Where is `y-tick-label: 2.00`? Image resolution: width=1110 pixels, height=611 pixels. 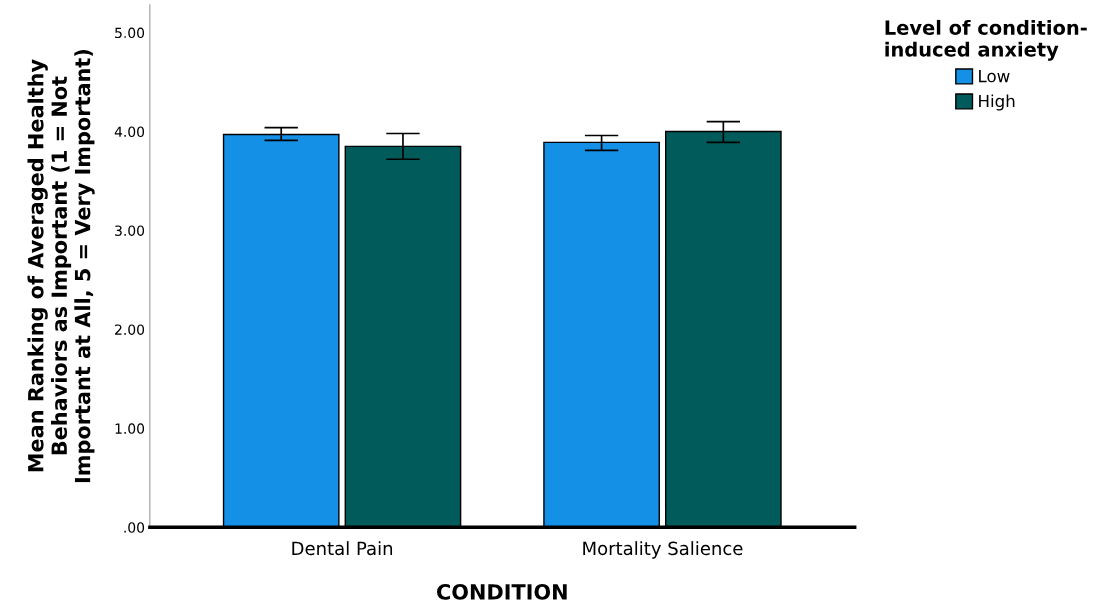 y-tick-label: 2.00 is located at coordinates (130, 329).